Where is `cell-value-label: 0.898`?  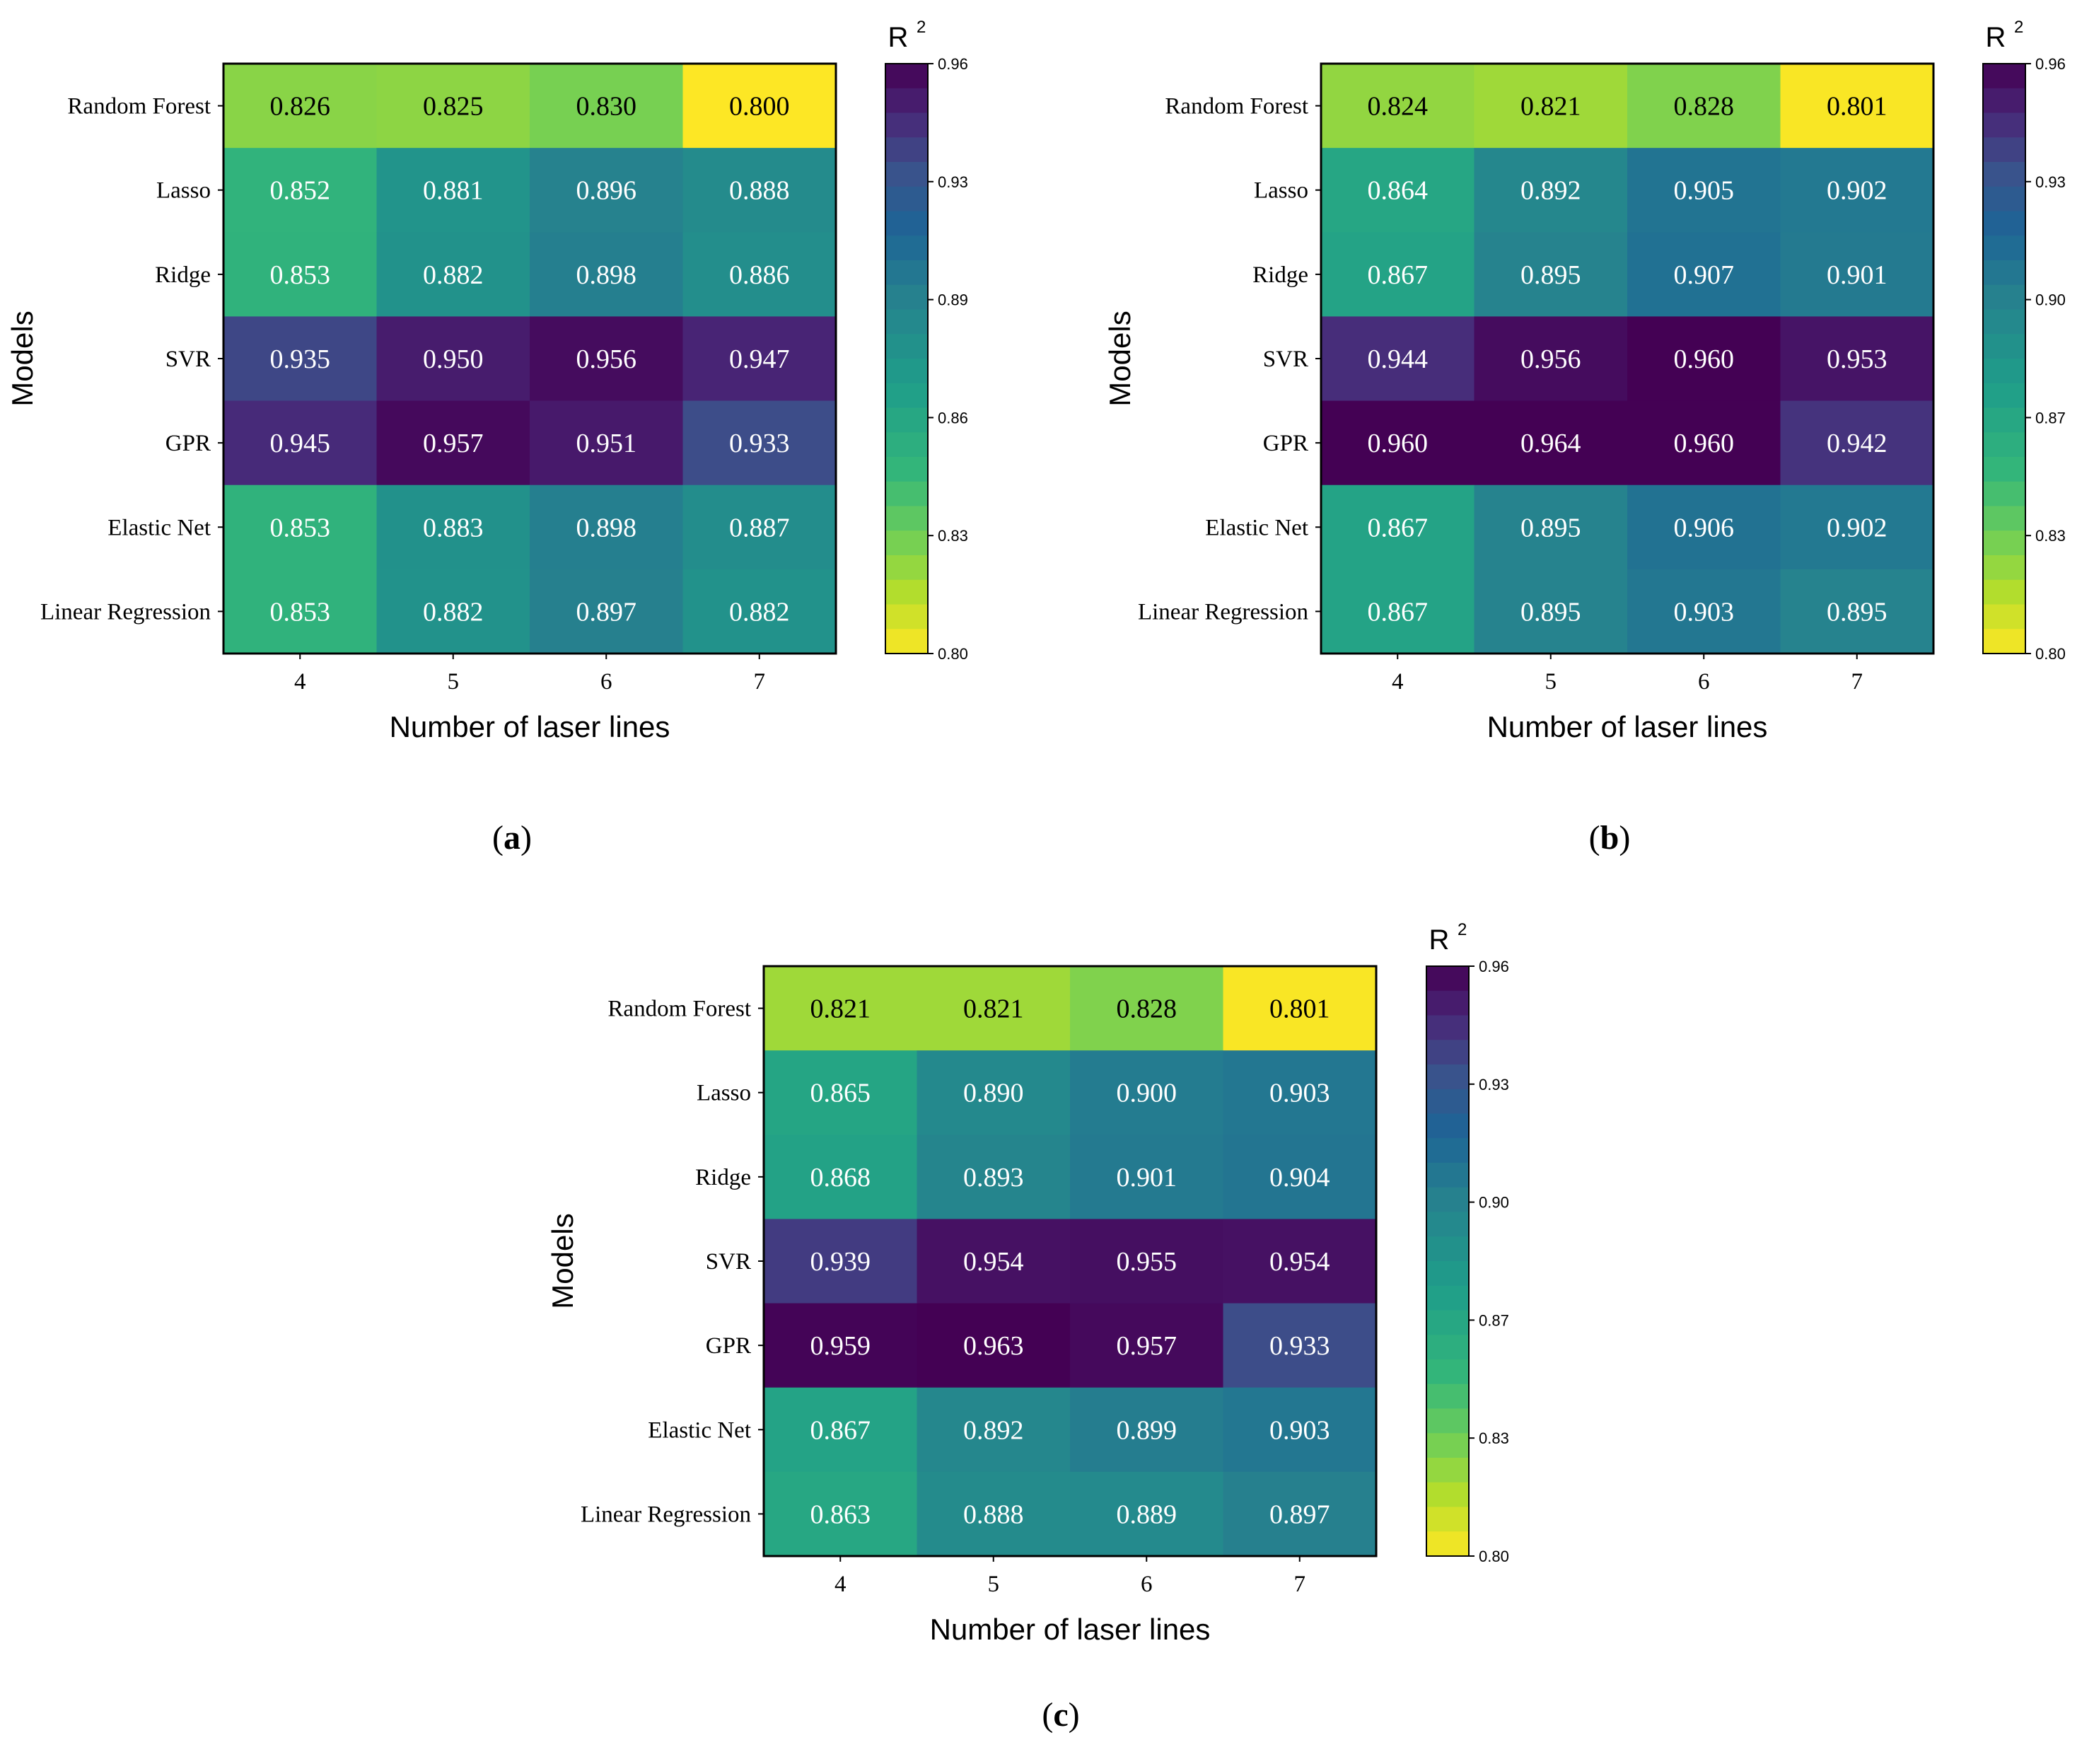
cell-value-label: 0.898 is located at coordinates (606, 527).